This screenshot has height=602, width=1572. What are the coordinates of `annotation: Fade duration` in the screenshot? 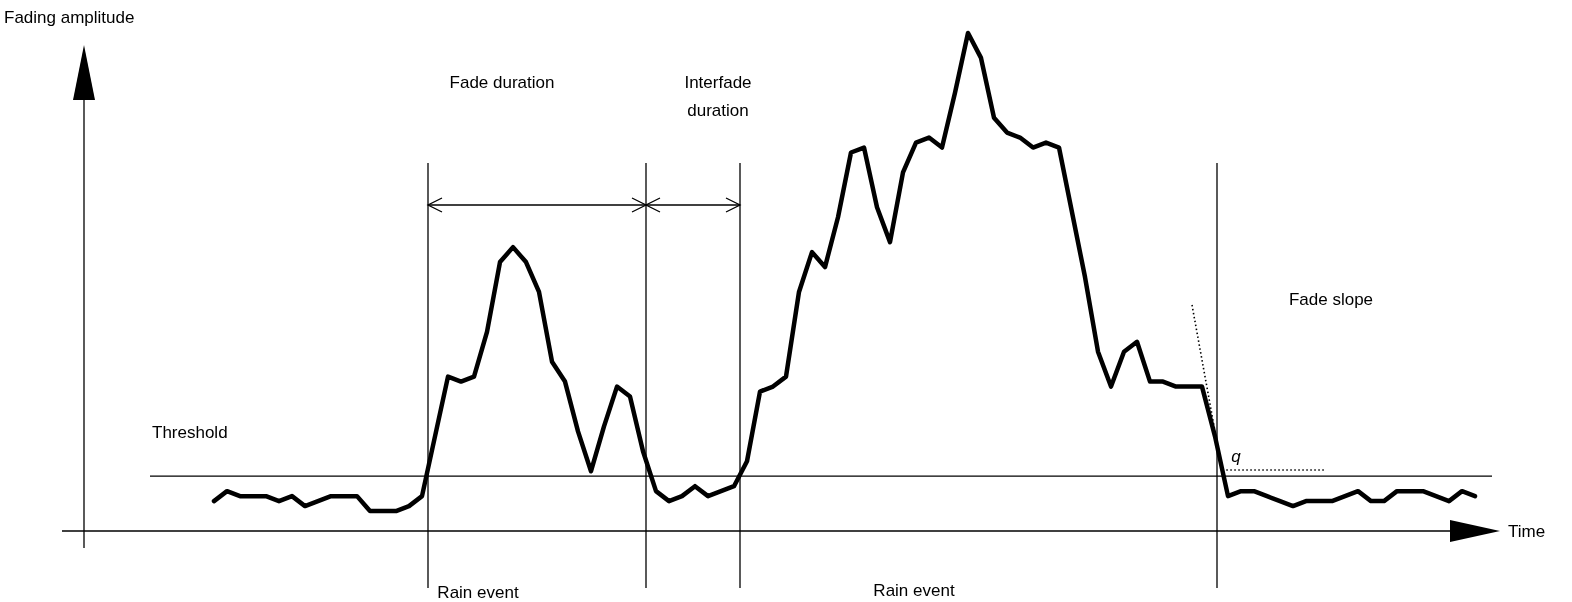 It's located at (502, 82).